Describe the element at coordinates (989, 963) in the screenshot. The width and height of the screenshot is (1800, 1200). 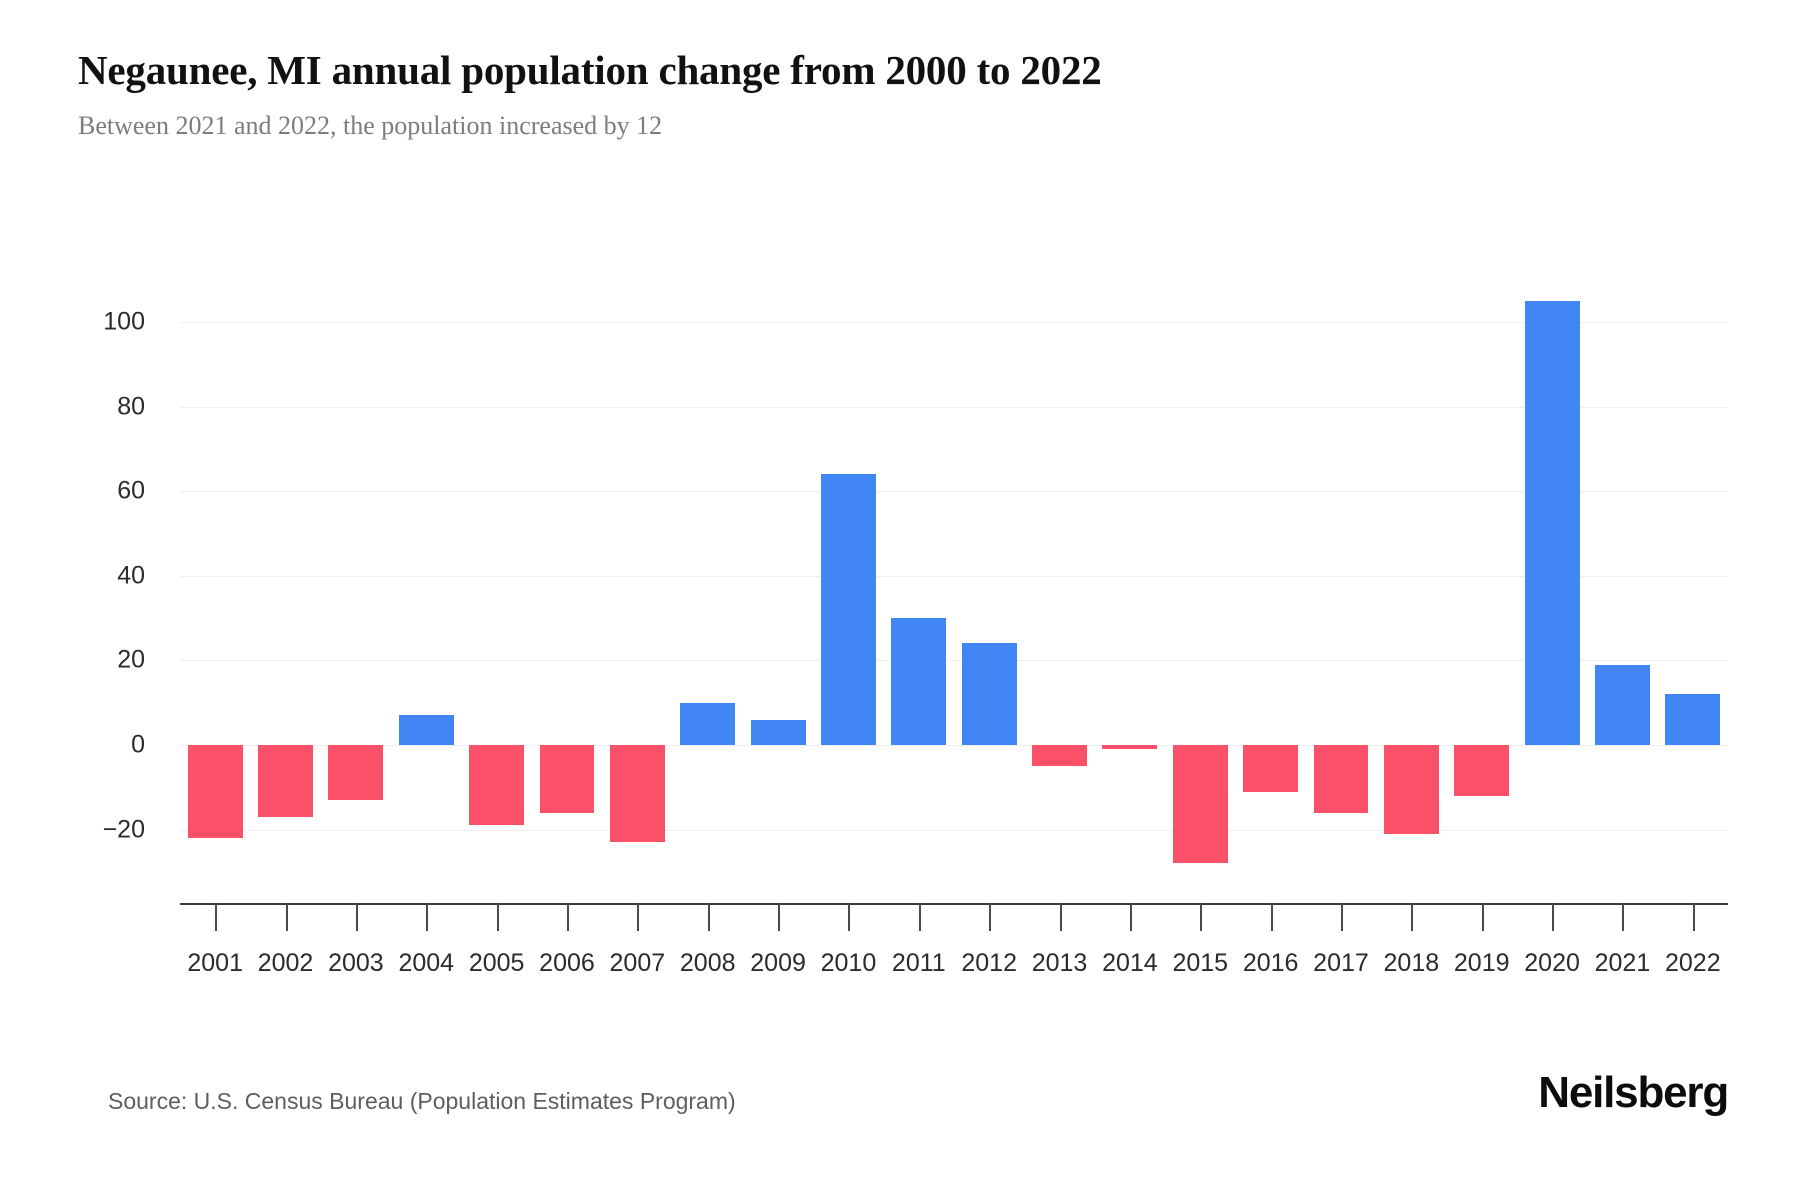
I see `x-axis-tick-label-2012: 2012` at that location.